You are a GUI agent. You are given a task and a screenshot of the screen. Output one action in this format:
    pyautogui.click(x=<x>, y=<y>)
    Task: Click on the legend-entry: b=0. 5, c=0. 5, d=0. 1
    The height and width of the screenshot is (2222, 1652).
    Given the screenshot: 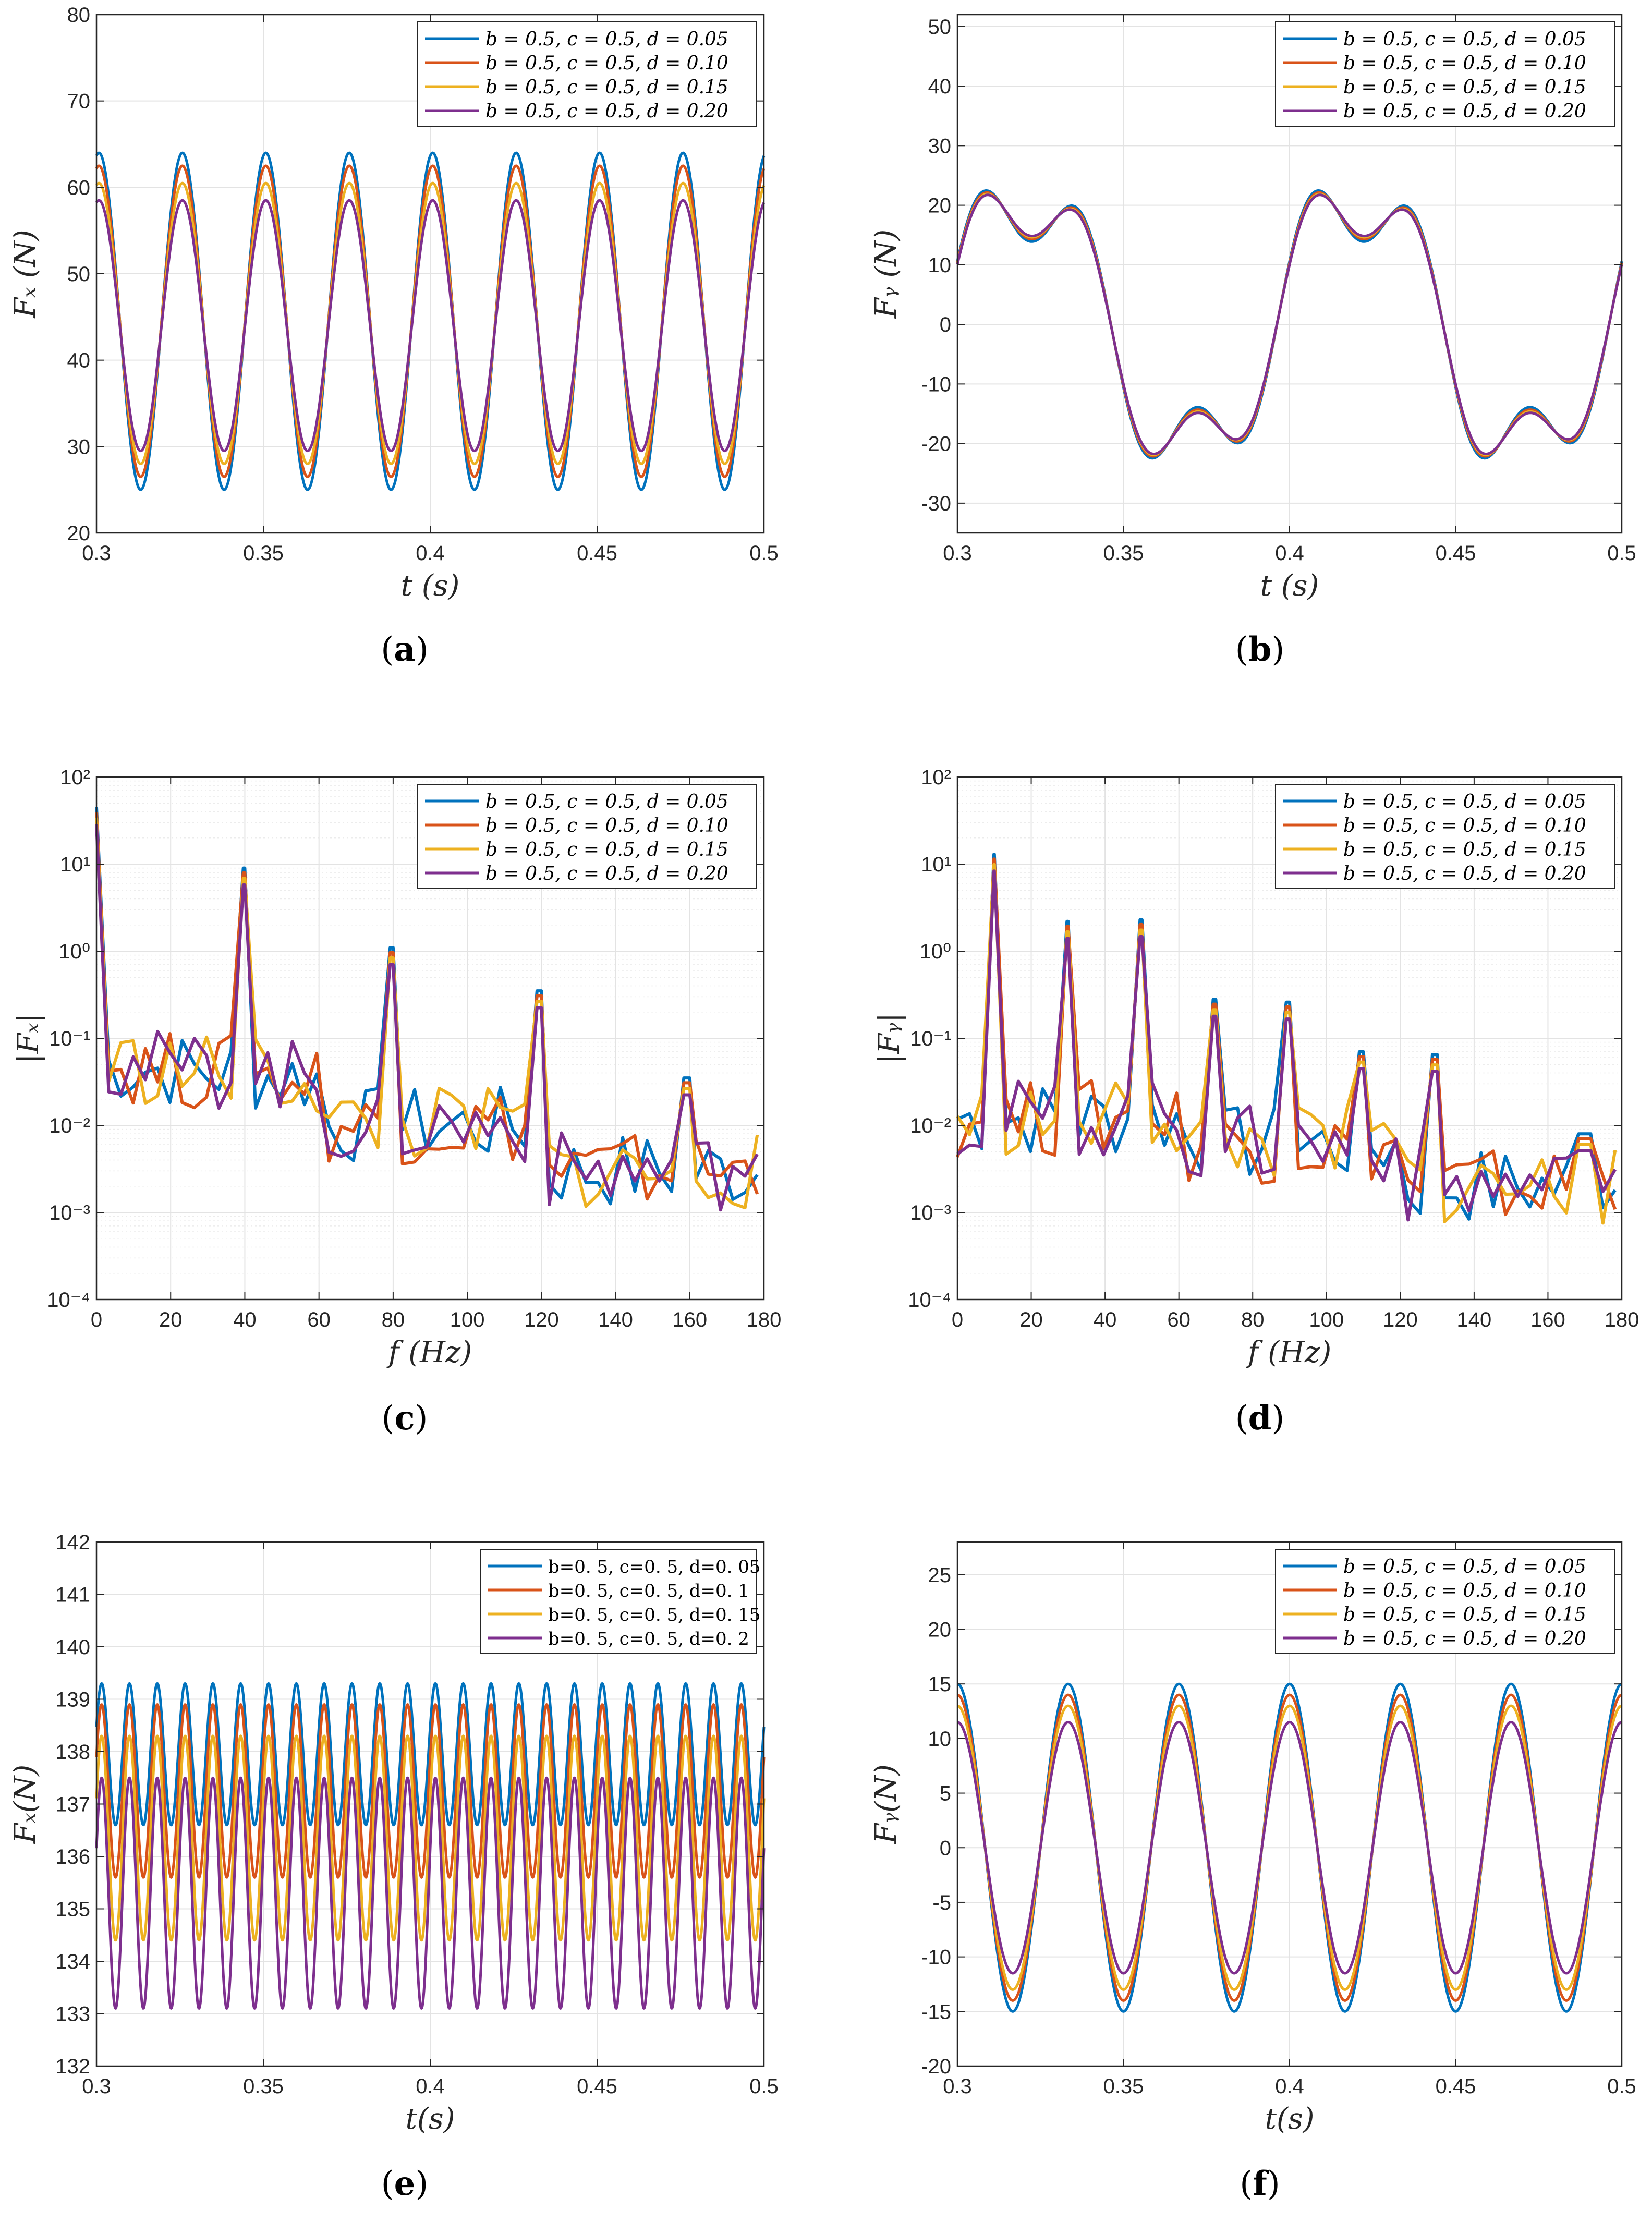 What is the action you would take?
    pyautogui.click(x=649, y=1591)
    